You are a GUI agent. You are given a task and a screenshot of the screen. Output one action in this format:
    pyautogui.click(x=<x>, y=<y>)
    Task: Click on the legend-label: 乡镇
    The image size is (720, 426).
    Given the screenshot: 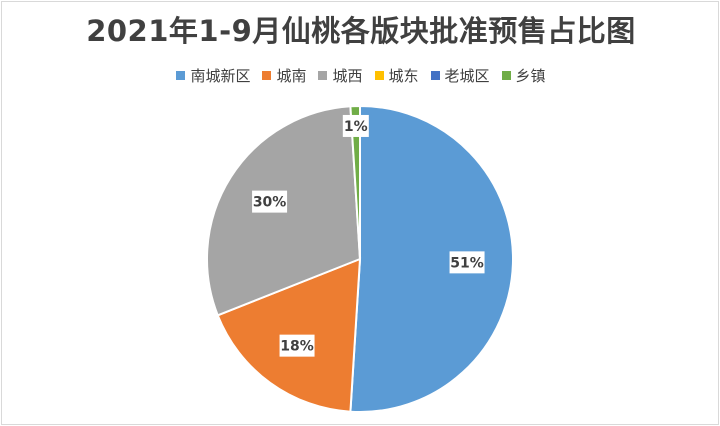 What is the action you would take?
    pyautogui.click(x=530, y=76)
    